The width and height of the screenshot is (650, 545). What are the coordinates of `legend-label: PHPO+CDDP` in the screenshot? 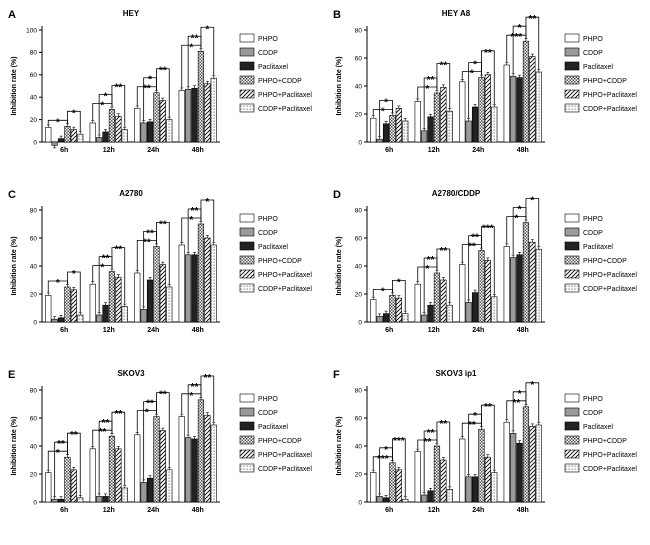 It's located at (280, 81).